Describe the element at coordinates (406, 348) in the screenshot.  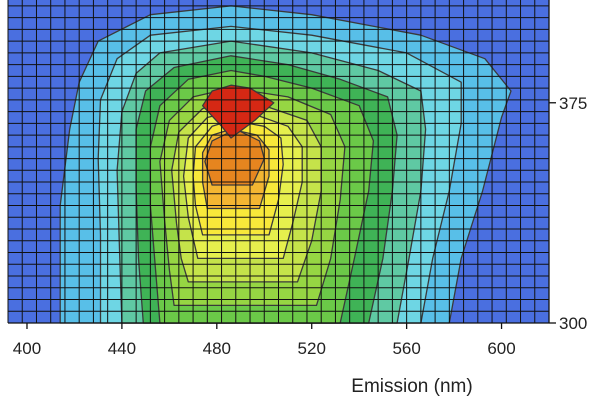
I see `x-tick-label: 560` at that location.